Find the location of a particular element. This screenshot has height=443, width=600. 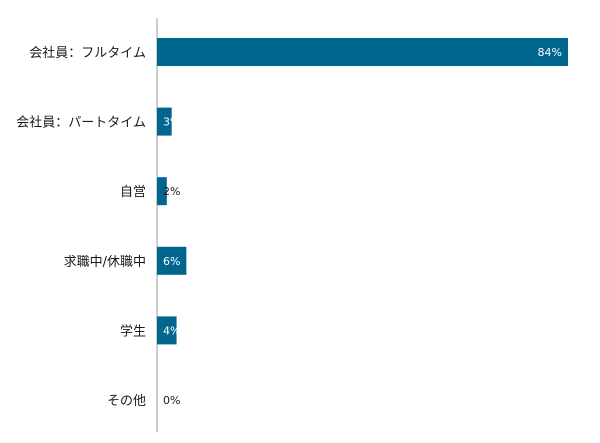

value-label-2: 2% is located at coordinates (171, 191).